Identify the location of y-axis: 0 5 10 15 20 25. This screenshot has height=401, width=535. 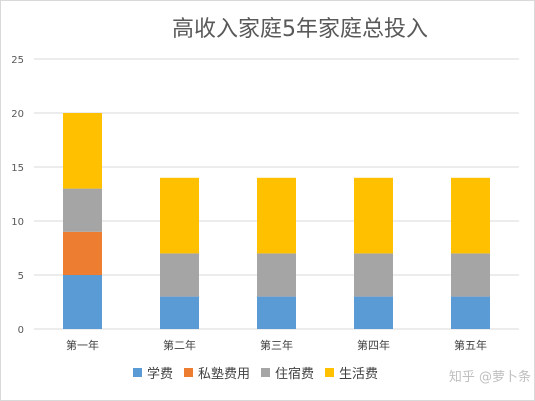
(17, 195).